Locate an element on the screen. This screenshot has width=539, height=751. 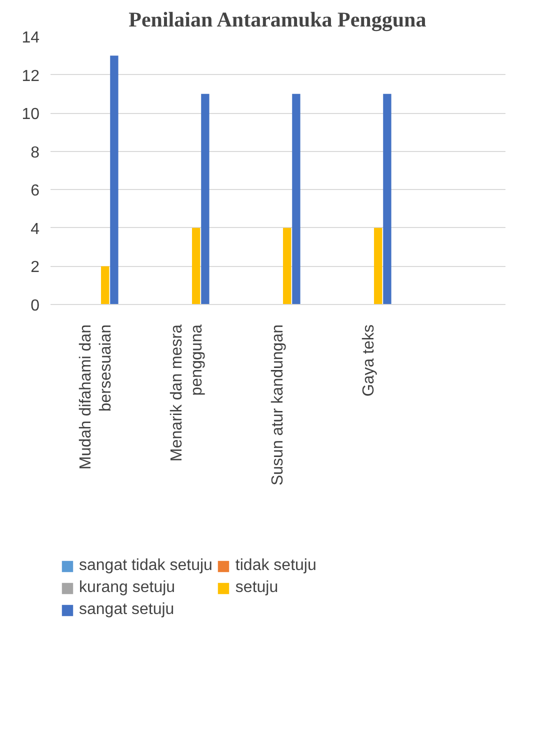
legend-label: tidak setuju is located at coordinates (275, 566).